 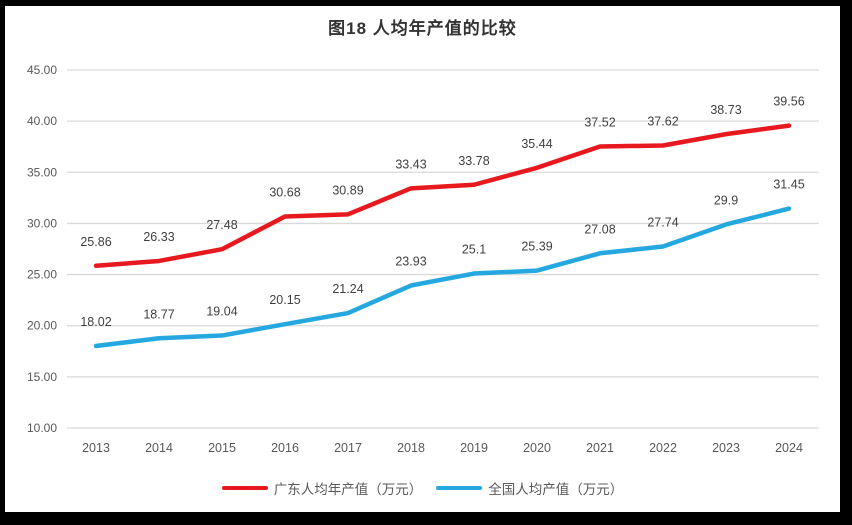 I want to click on data-label: 33.78, so click(x=473, y=161).